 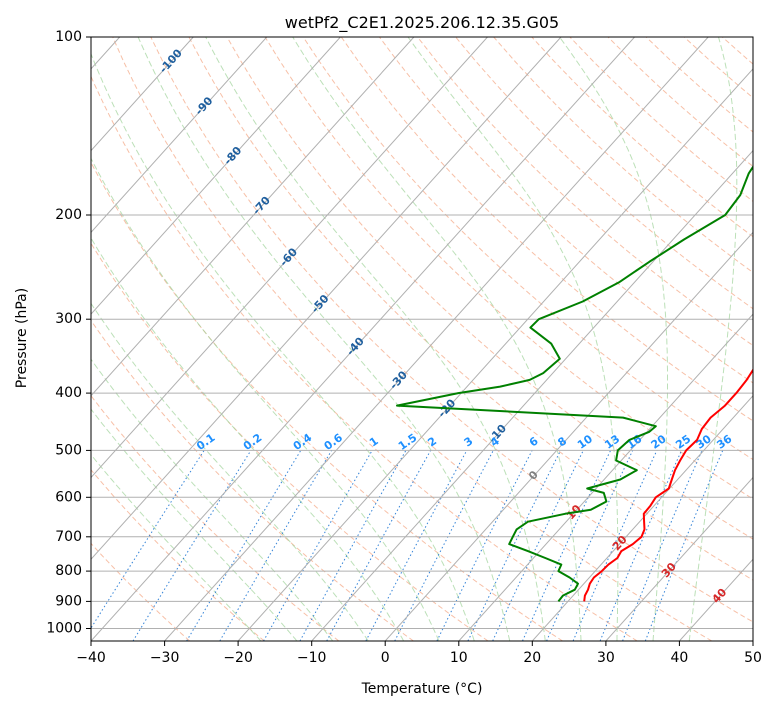 What do you see at coordinates (68, 319) in the screenshot?
I see `y-tick-label: 300` at bounding box center [68, 319].